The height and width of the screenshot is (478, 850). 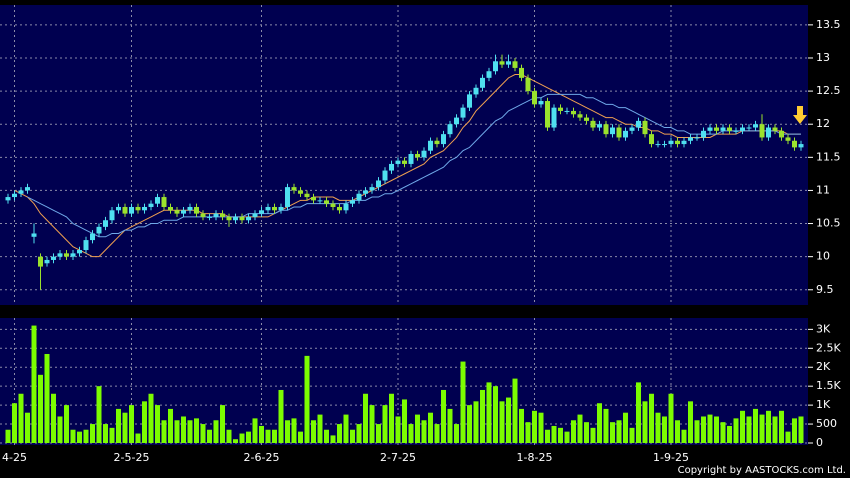 I want to click on marker-arrow, so click(x=800, y=115).